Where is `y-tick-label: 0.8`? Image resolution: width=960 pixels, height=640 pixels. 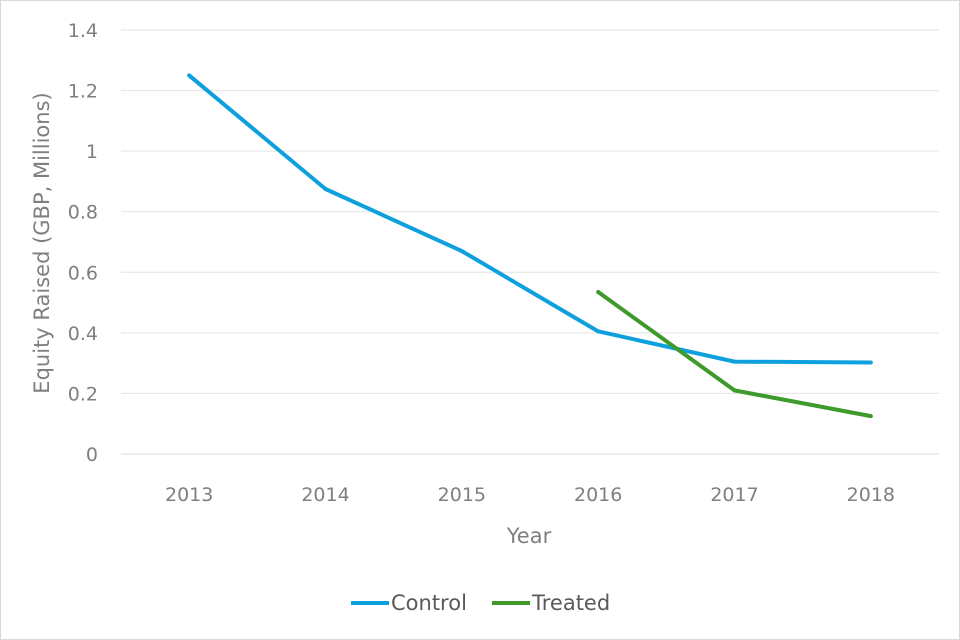
y-tick-label: 0.8 is located at coordinates (83, 213).